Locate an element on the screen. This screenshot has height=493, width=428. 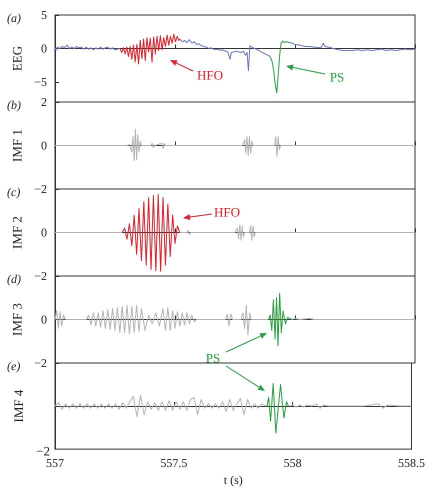
x-tick-label: 558.5 is located at coordinates (411, 463).